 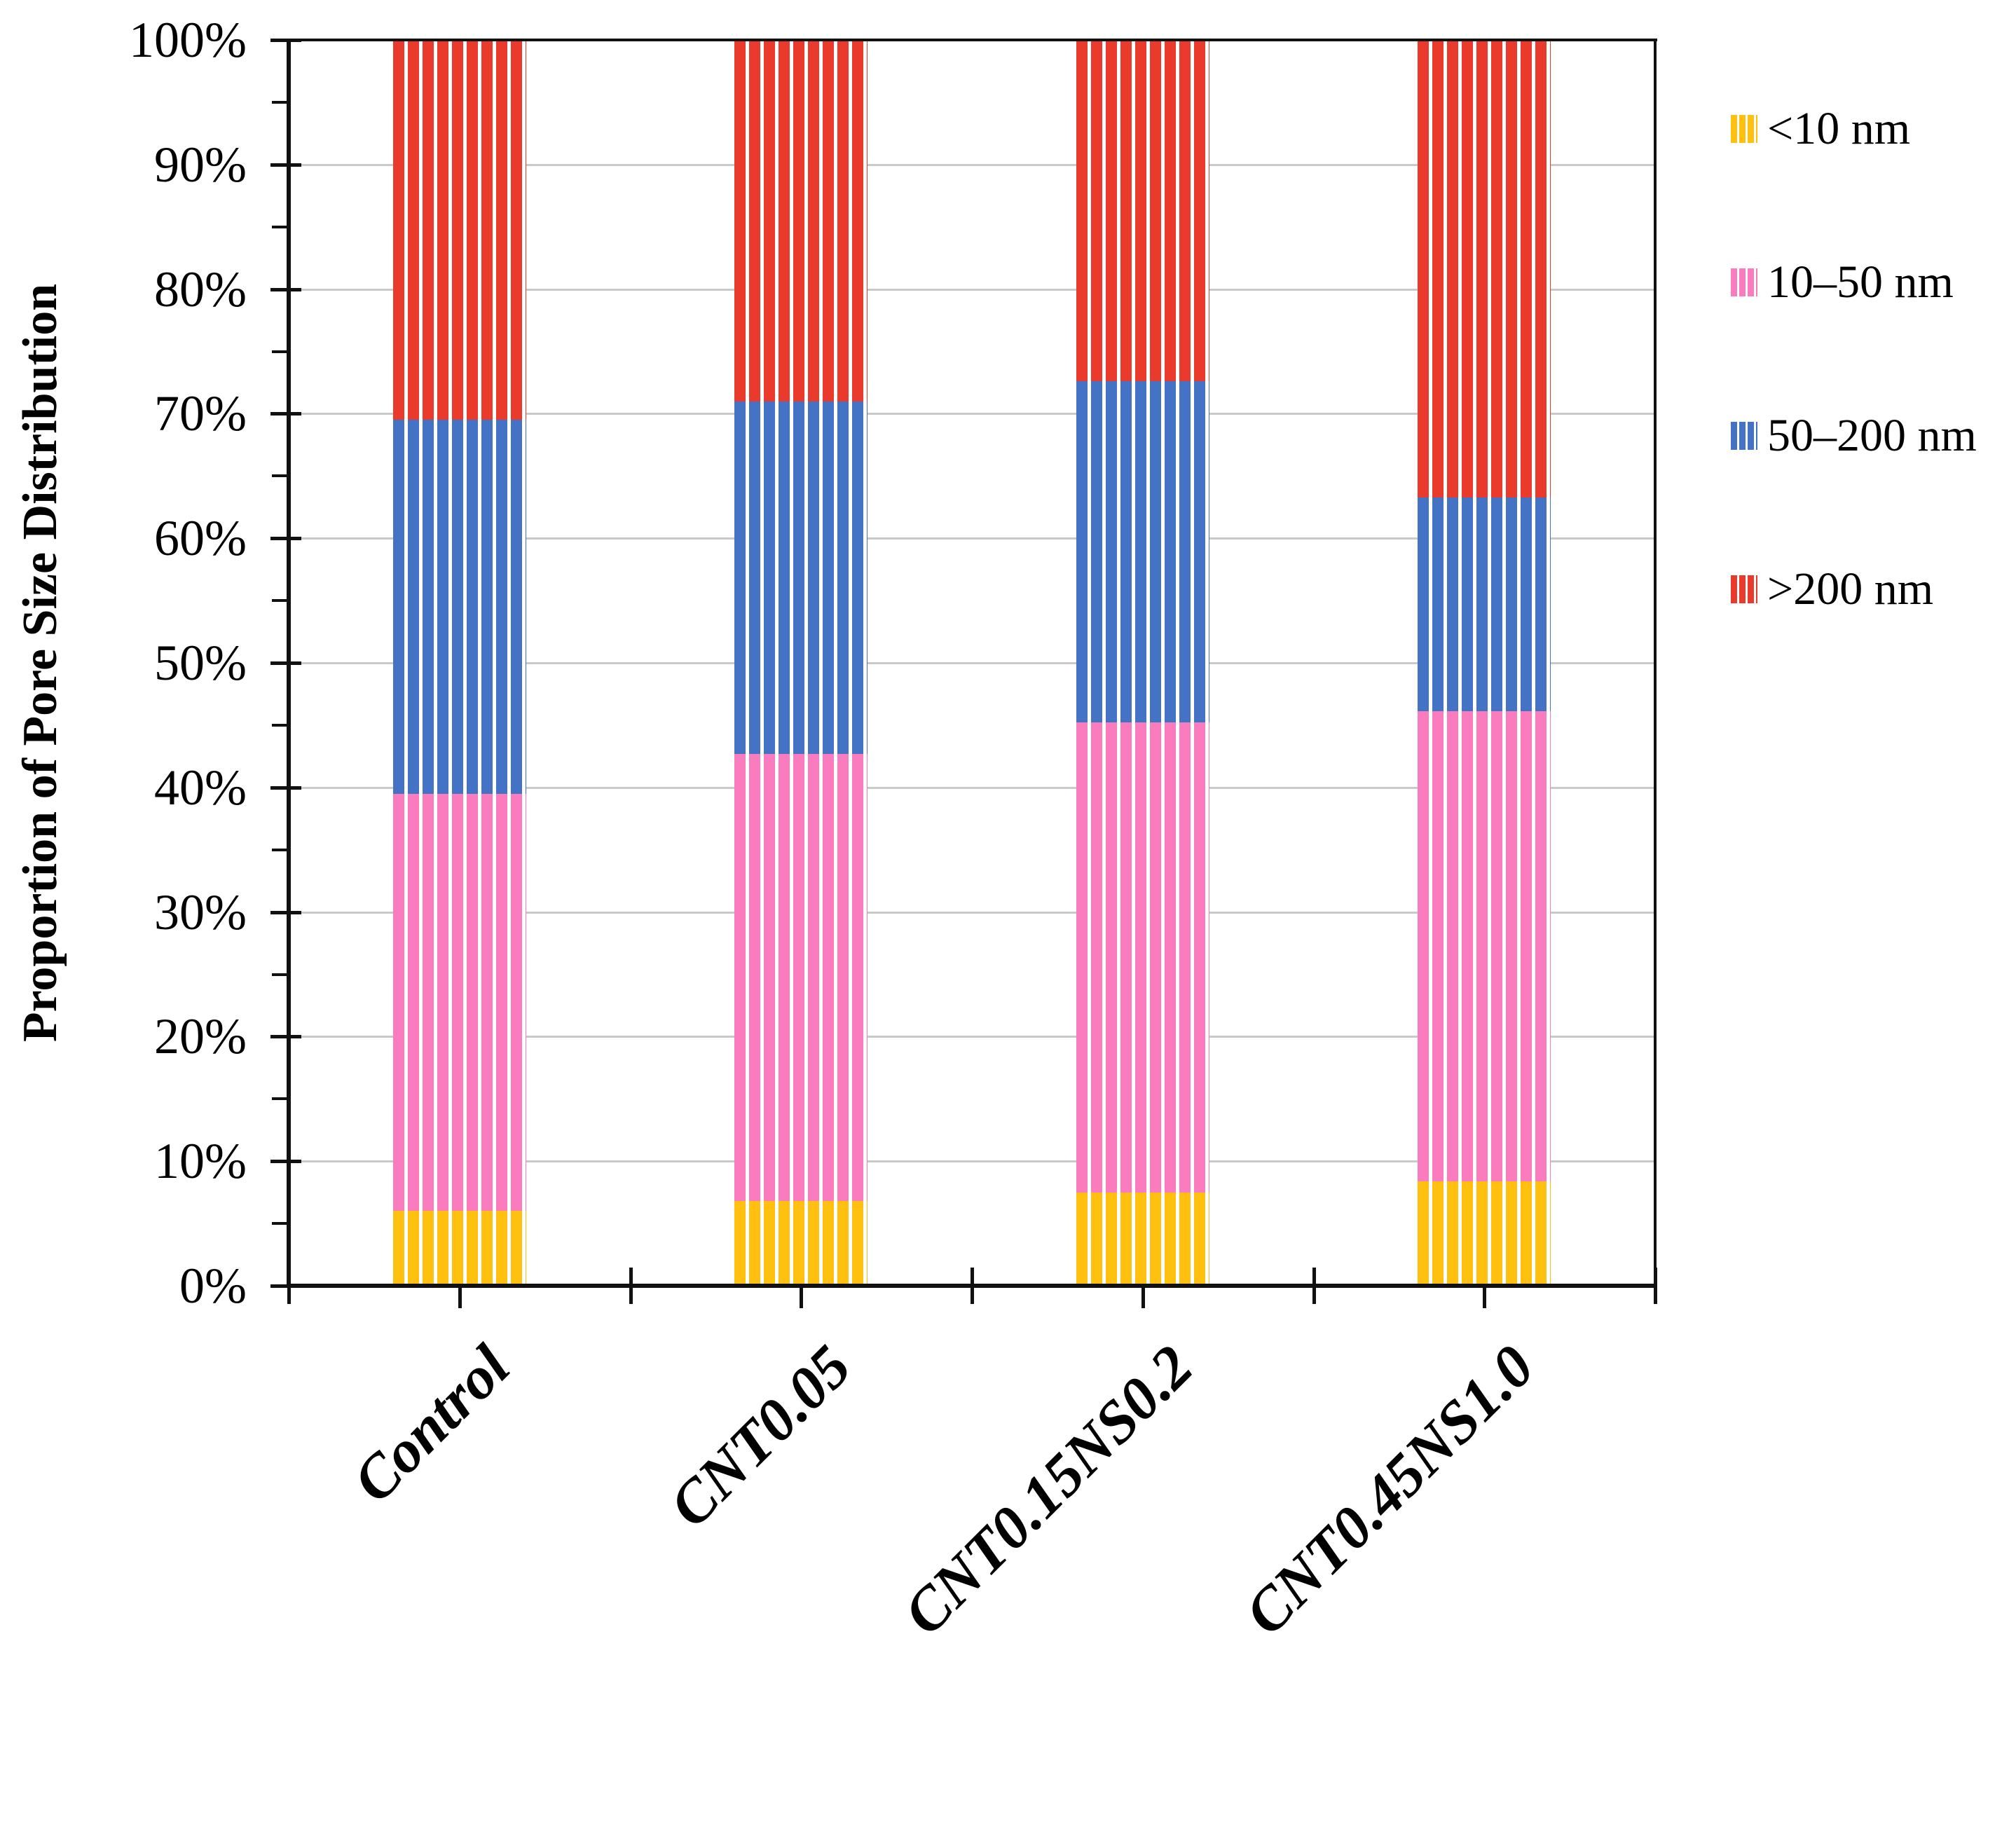 I want to click on legend-item: <10 nm, so click(x=1821, y=128).